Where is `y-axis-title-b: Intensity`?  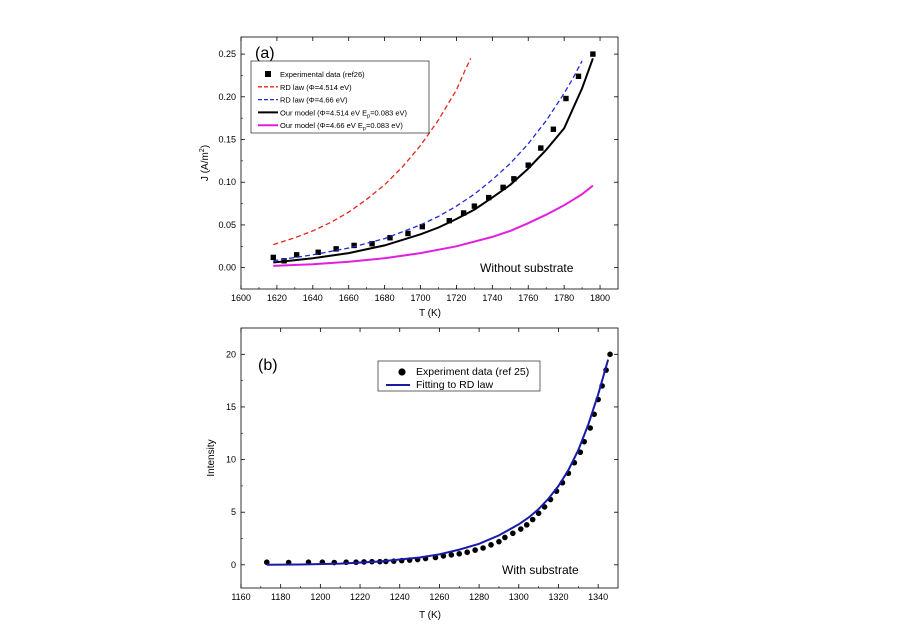
y-axis-title-b: Intensity is located at coordinates (211, 457).